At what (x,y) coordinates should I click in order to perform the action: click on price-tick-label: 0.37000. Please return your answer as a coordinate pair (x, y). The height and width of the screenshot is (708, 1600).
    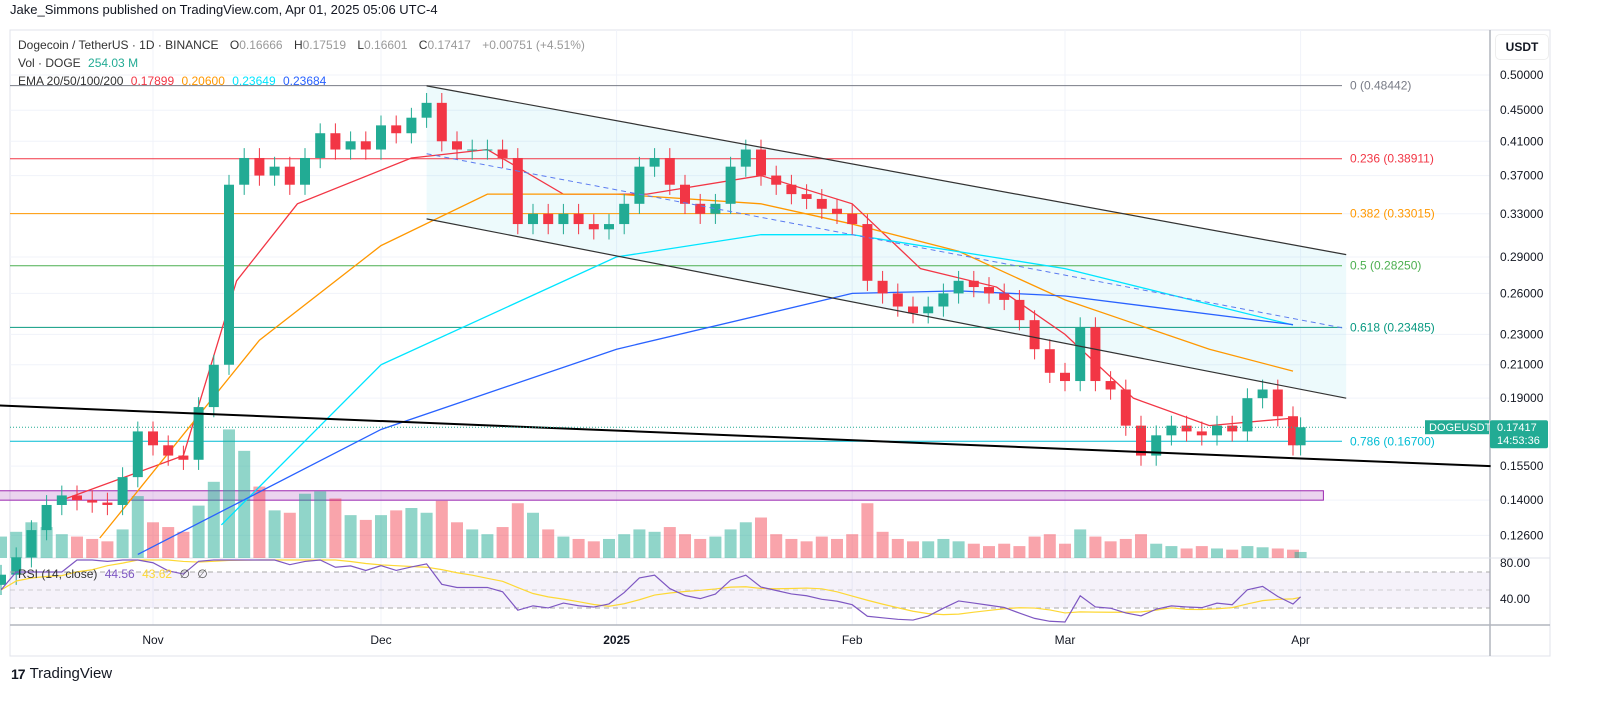
    Looking at the image, I should click on (1522, 176).